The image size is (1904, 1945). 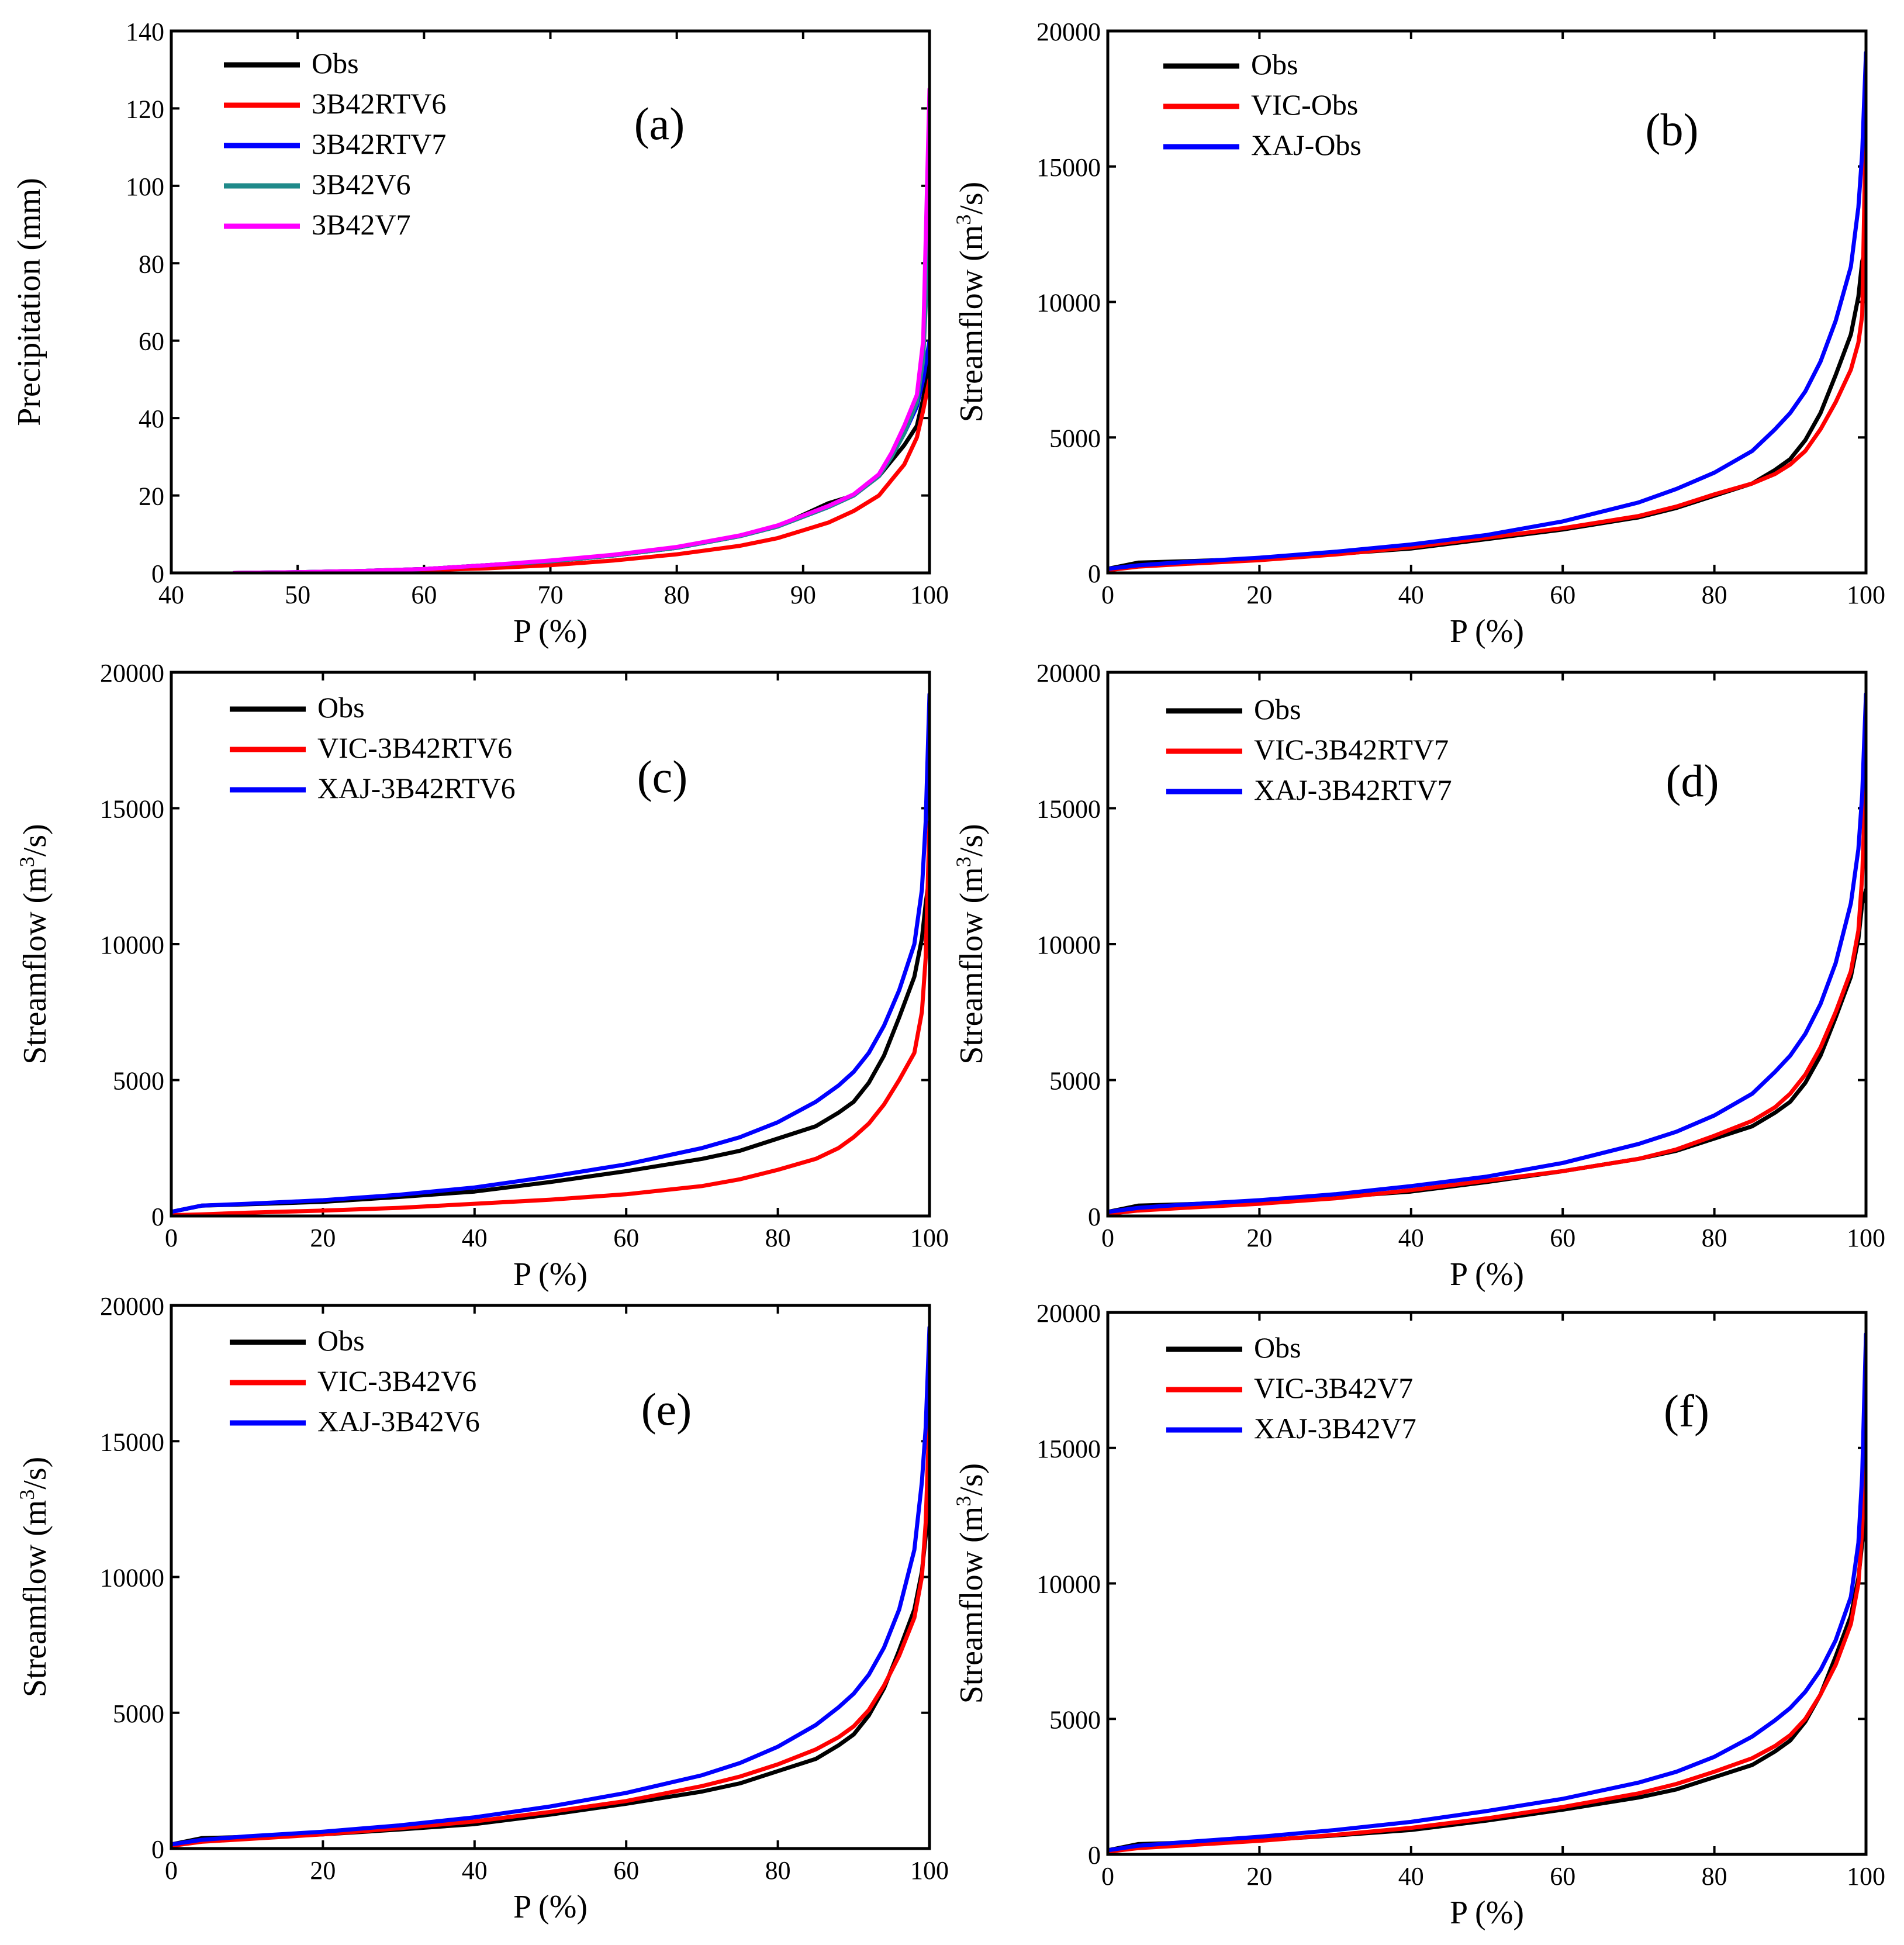 What do you see at coordinates (297, 595) in the screenshot?
I see `x-tick-label: 50` at bounding box center [297, 595].